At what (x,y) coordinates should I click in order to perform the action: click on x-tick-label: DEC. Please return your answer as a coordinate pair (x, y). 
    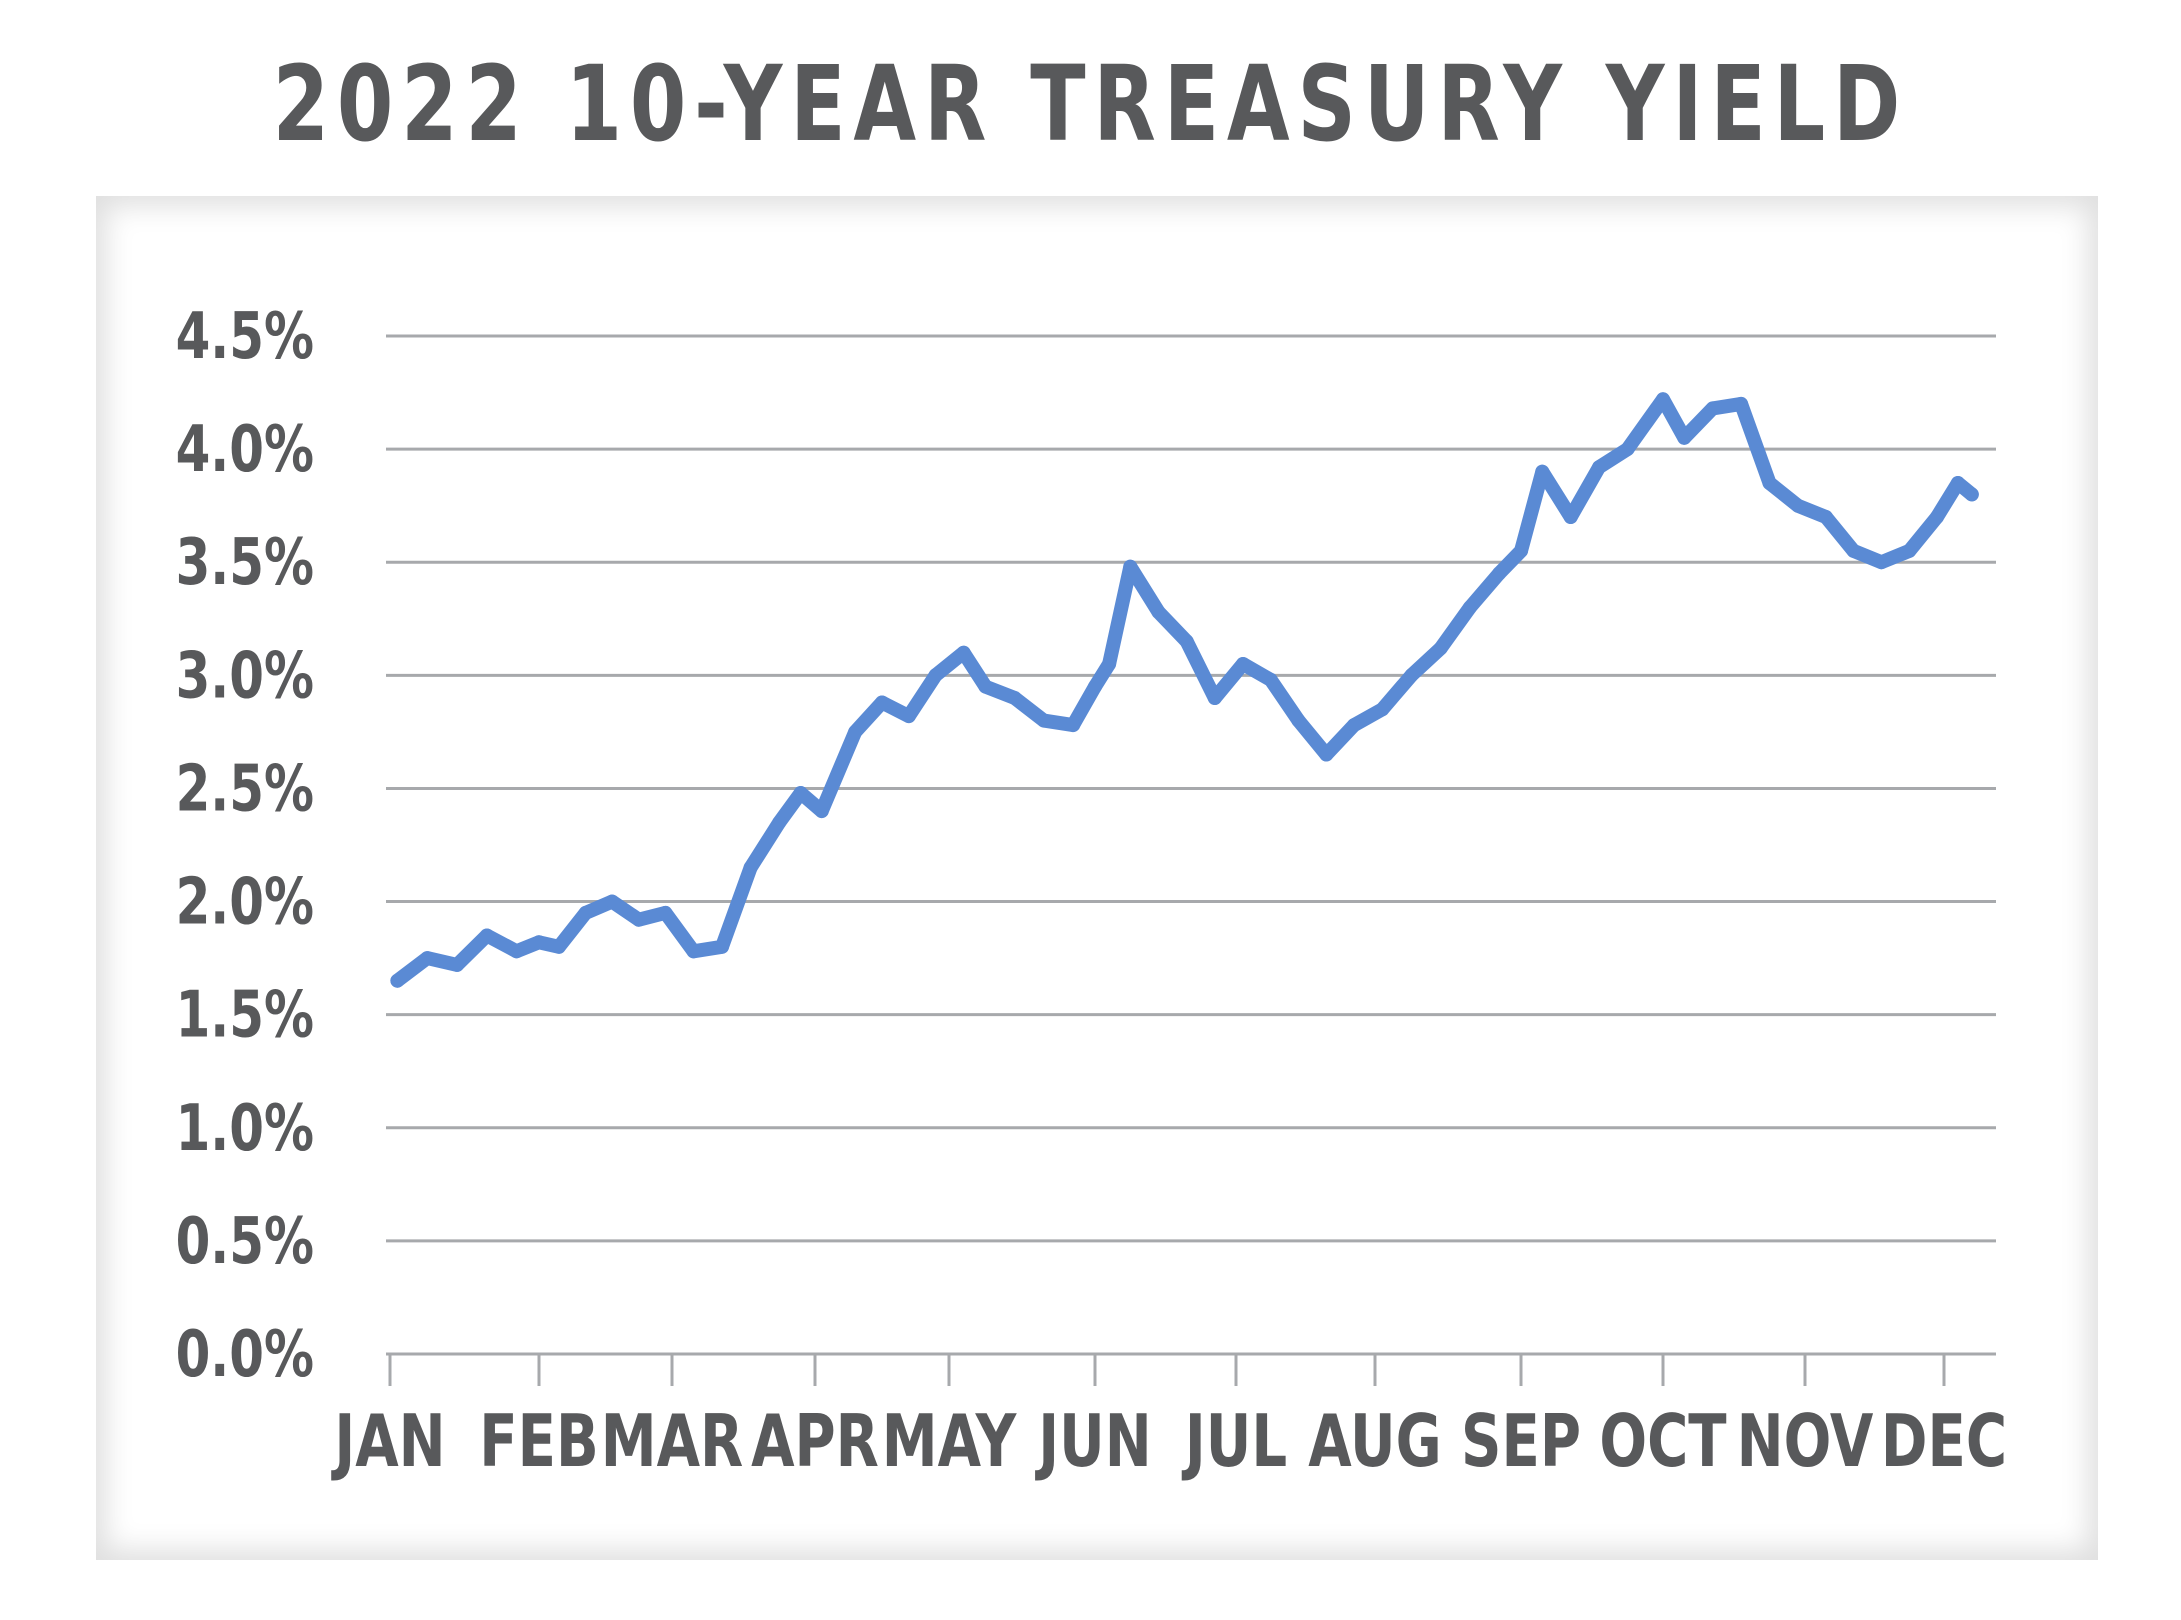
    Looking at the image, I should click on (1944, 1442).